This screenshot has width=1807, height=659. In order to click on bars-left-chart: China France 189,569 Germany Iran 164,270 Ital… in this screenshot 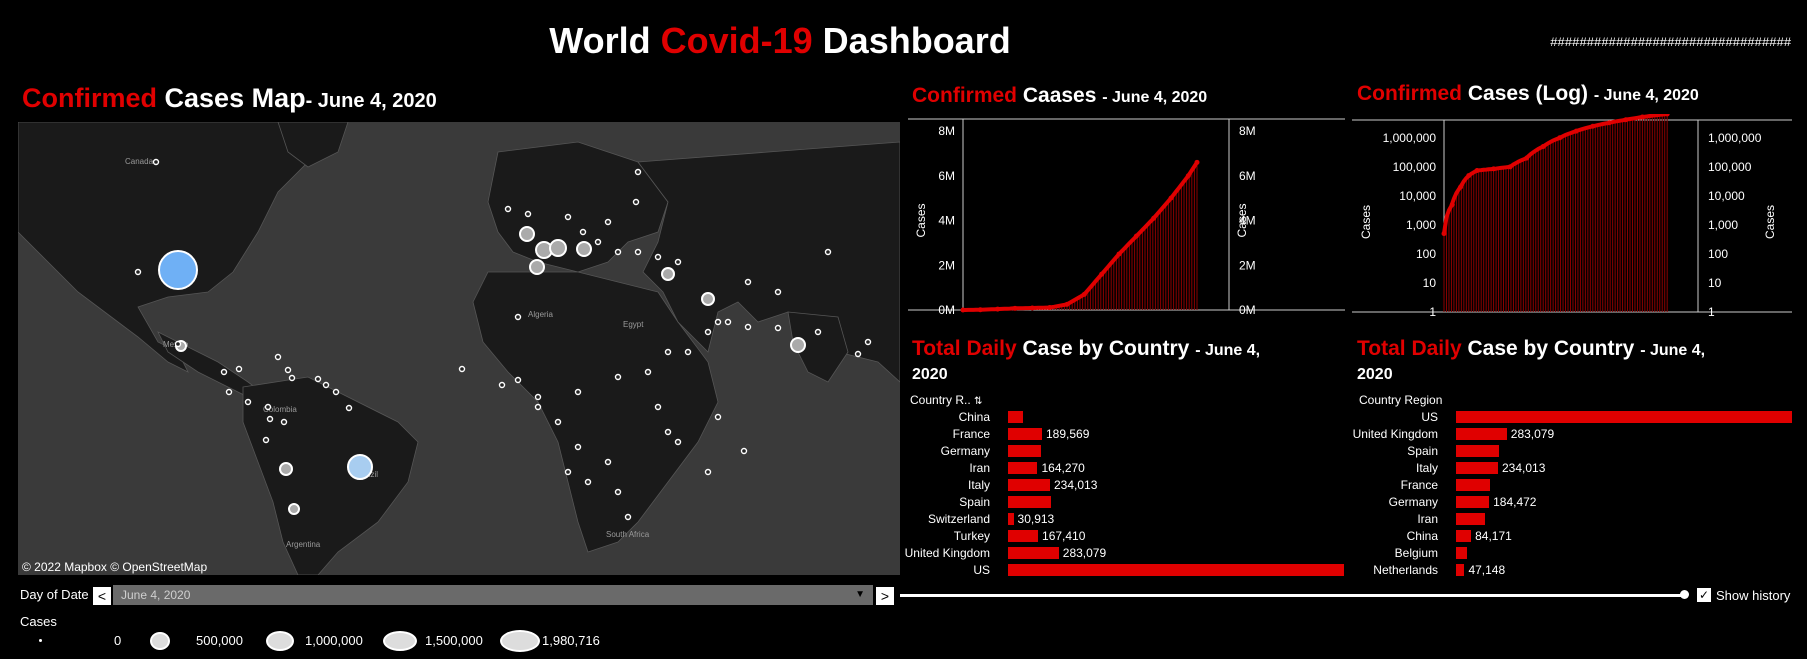, I will do `click(1122, 495)`.